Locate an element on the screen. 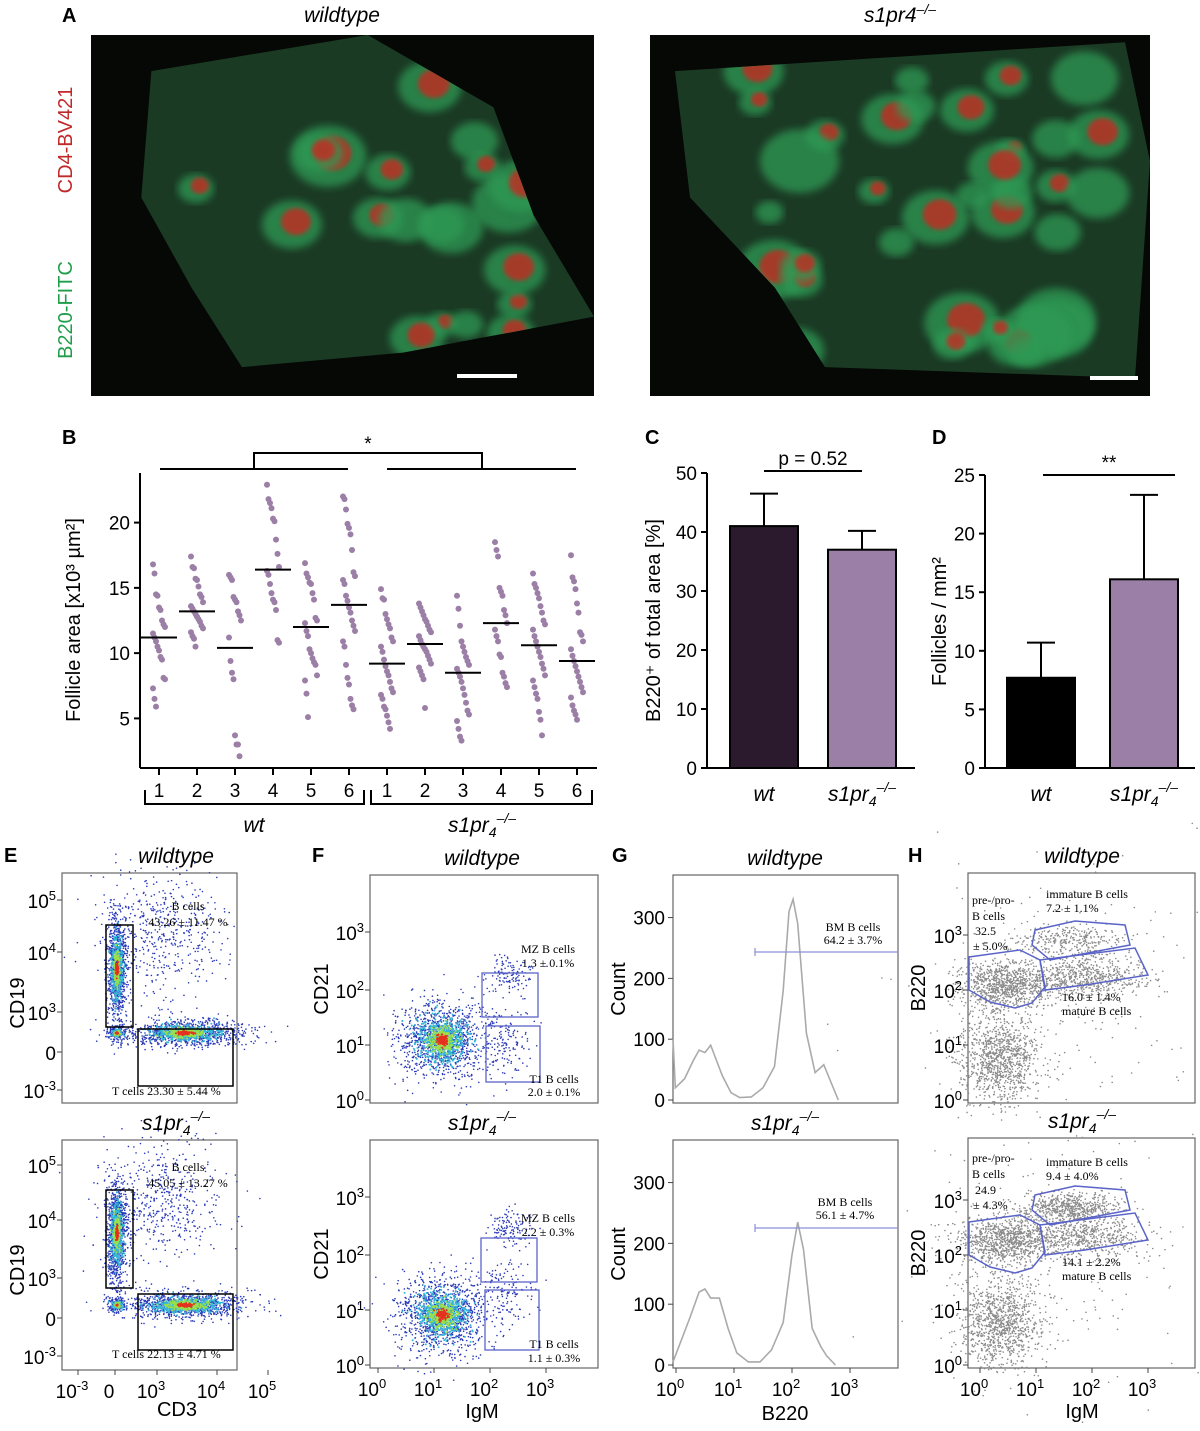  y-tick-label: 0 is located at coordinates (969, 769).